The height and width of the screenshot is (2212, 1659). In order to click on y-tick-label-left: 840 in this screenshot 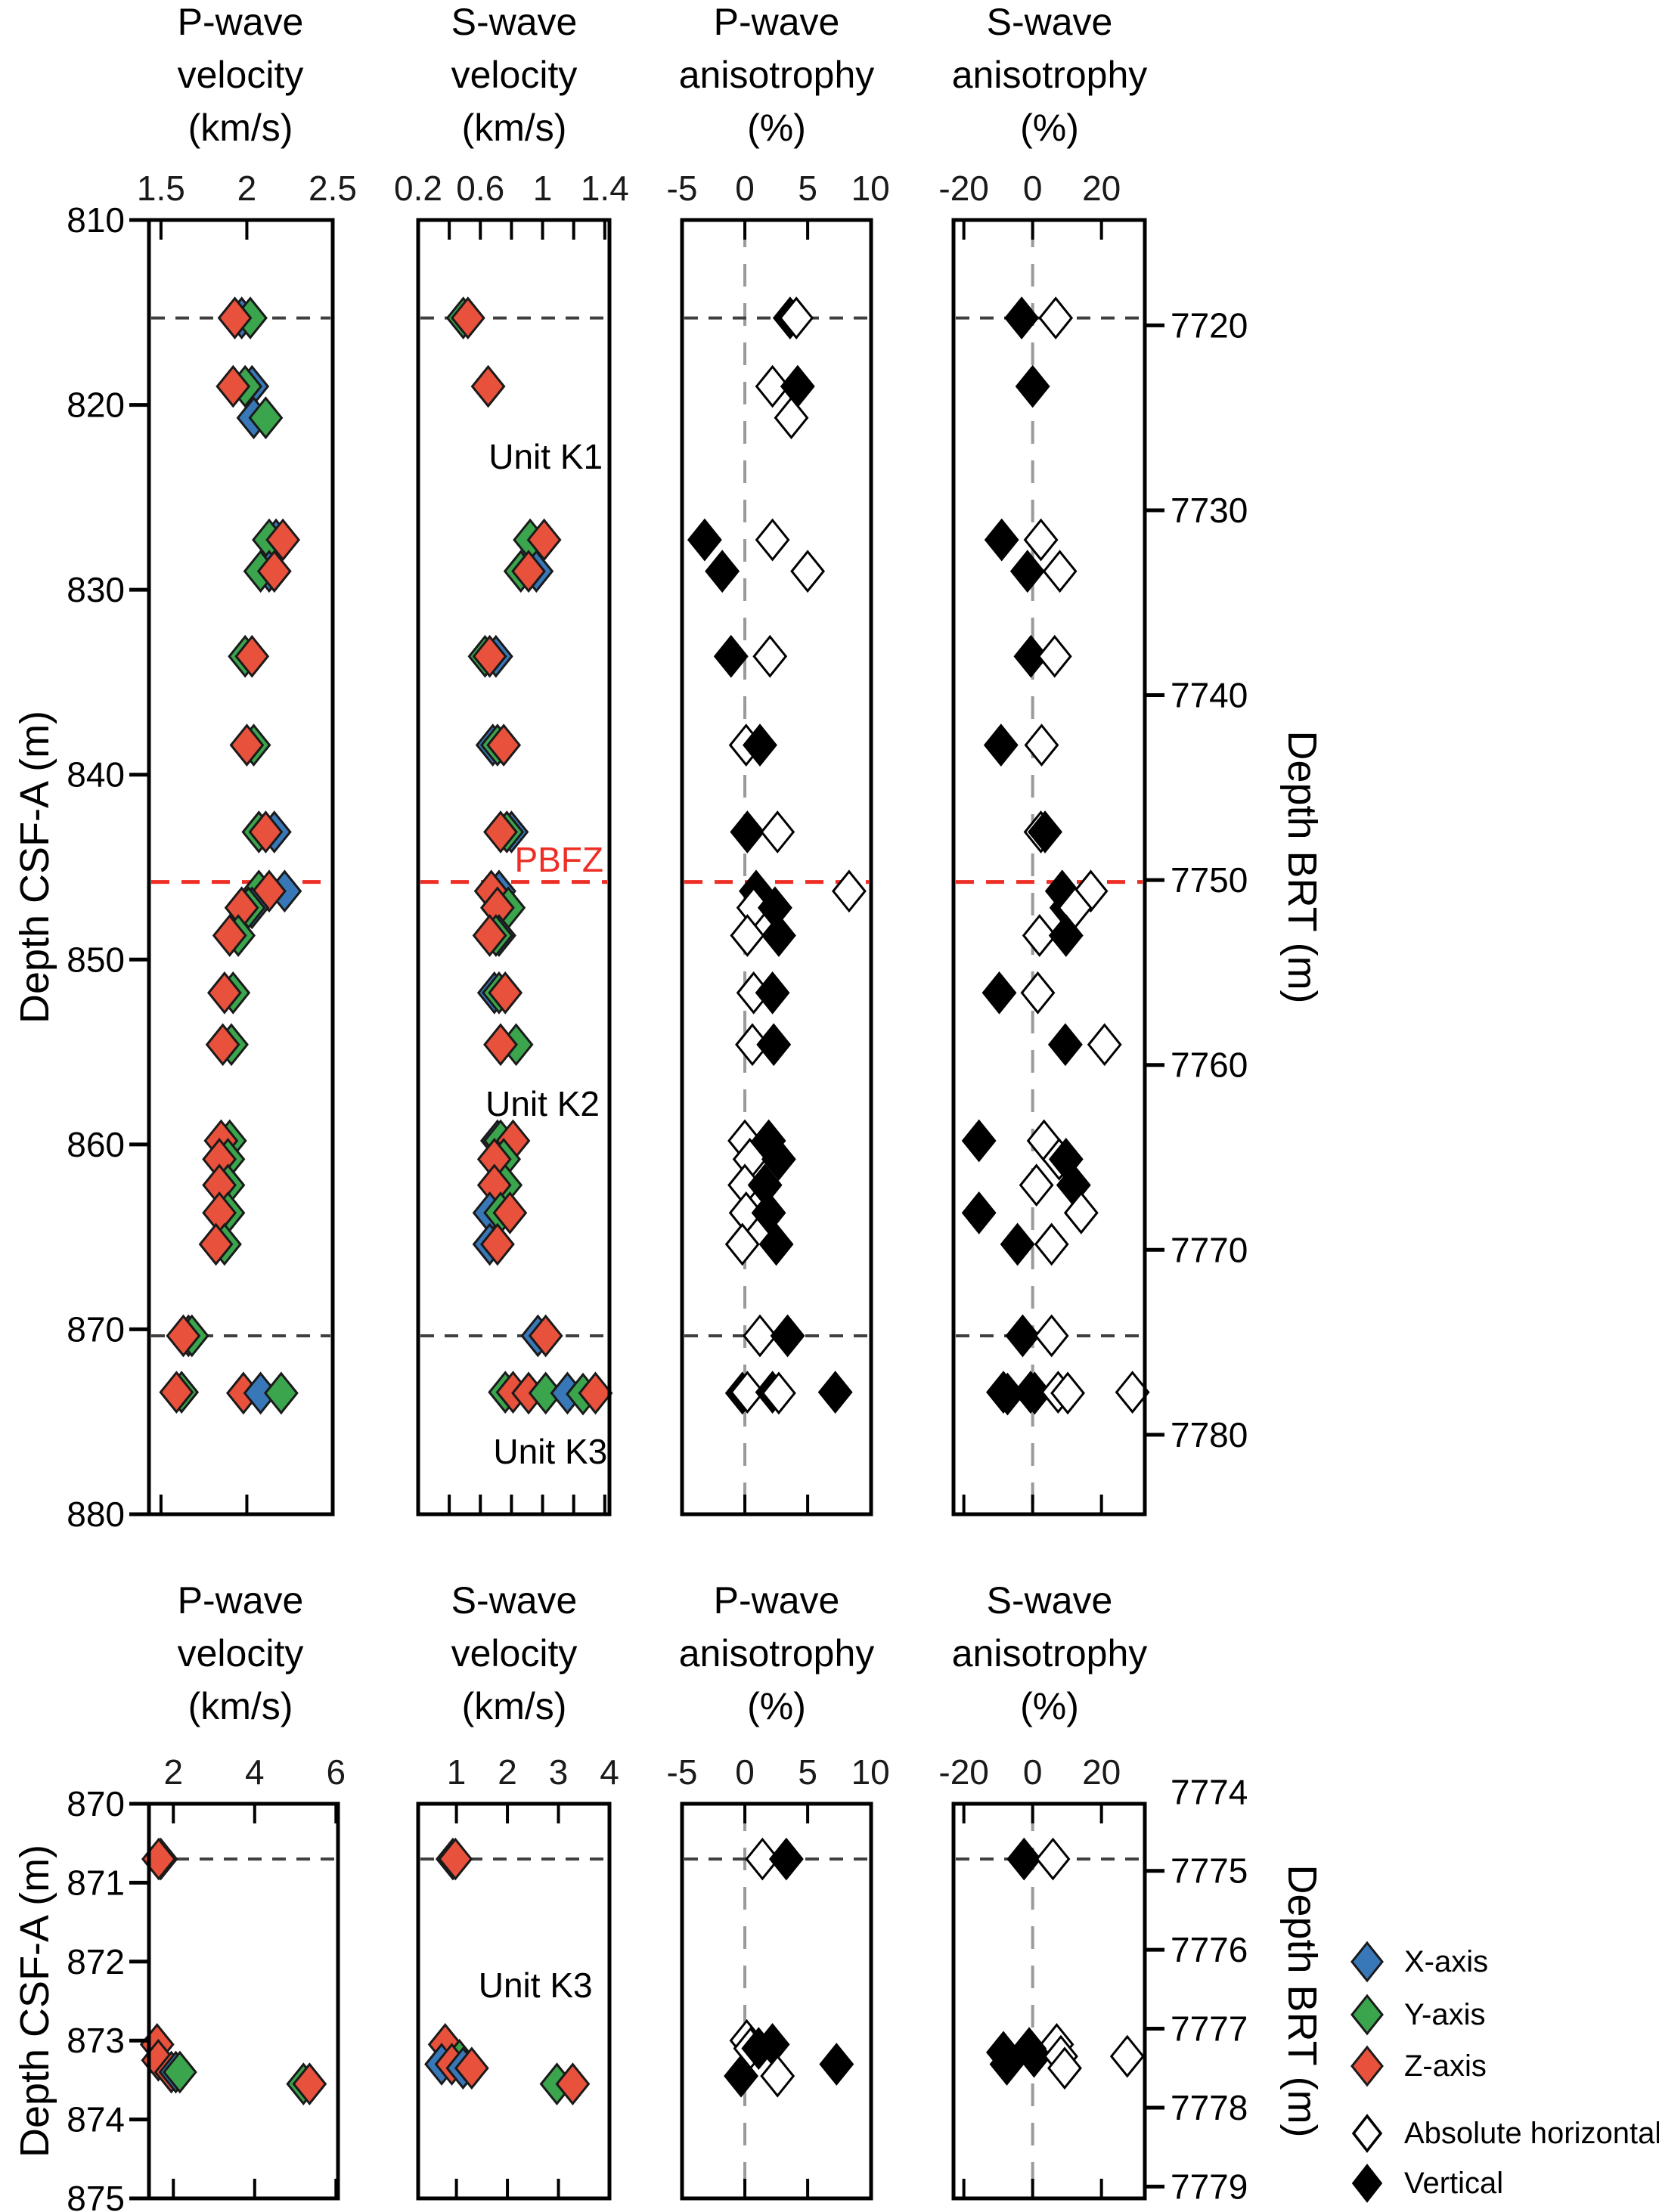, I will do `click(96, 775)`.